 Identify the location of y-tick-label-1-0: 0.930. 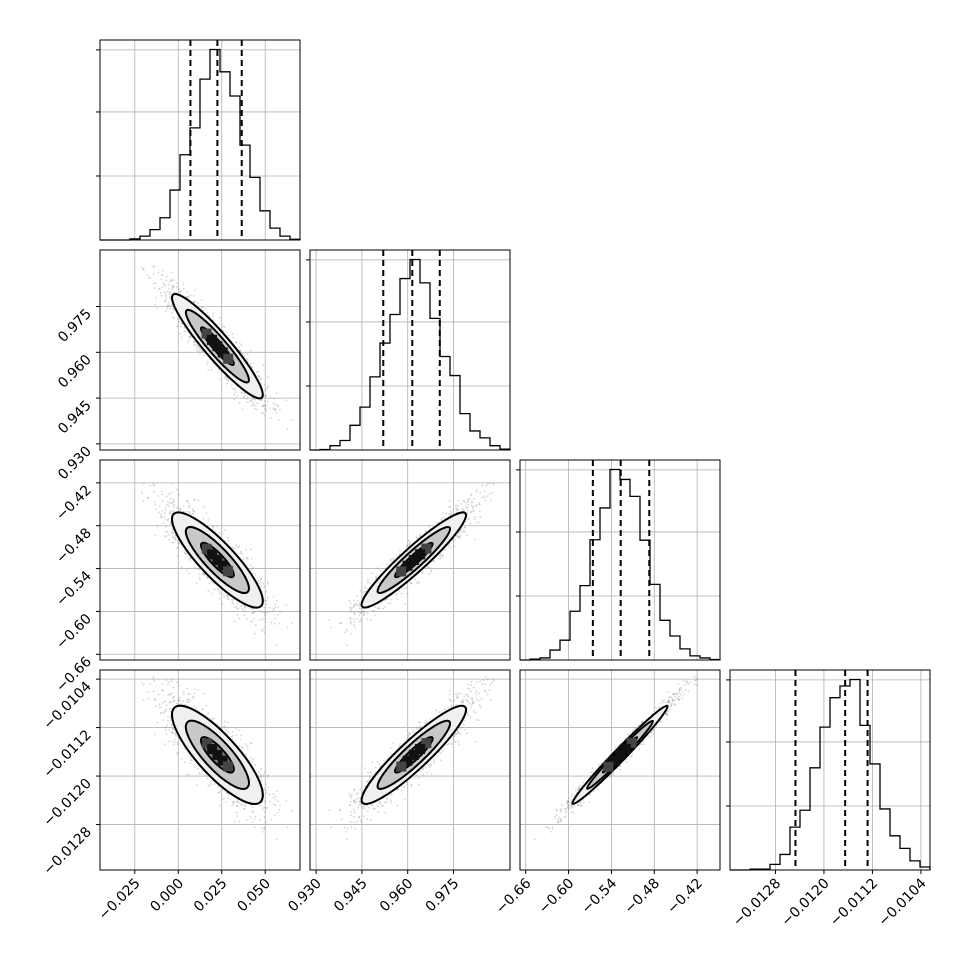
(75, 463).